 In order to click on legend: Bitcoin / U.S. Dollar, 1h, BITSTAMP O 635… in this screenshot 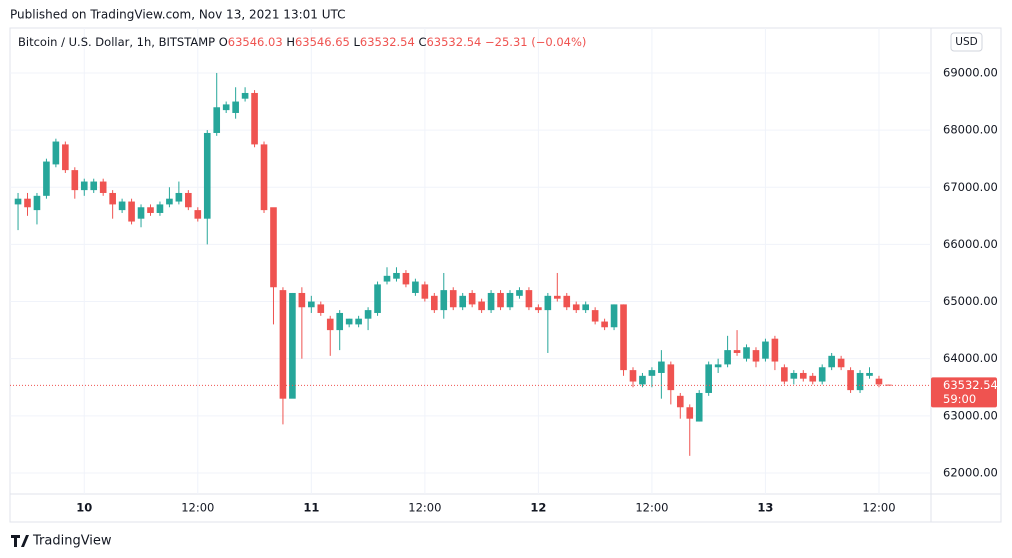, I will do `click(302, 42)`.